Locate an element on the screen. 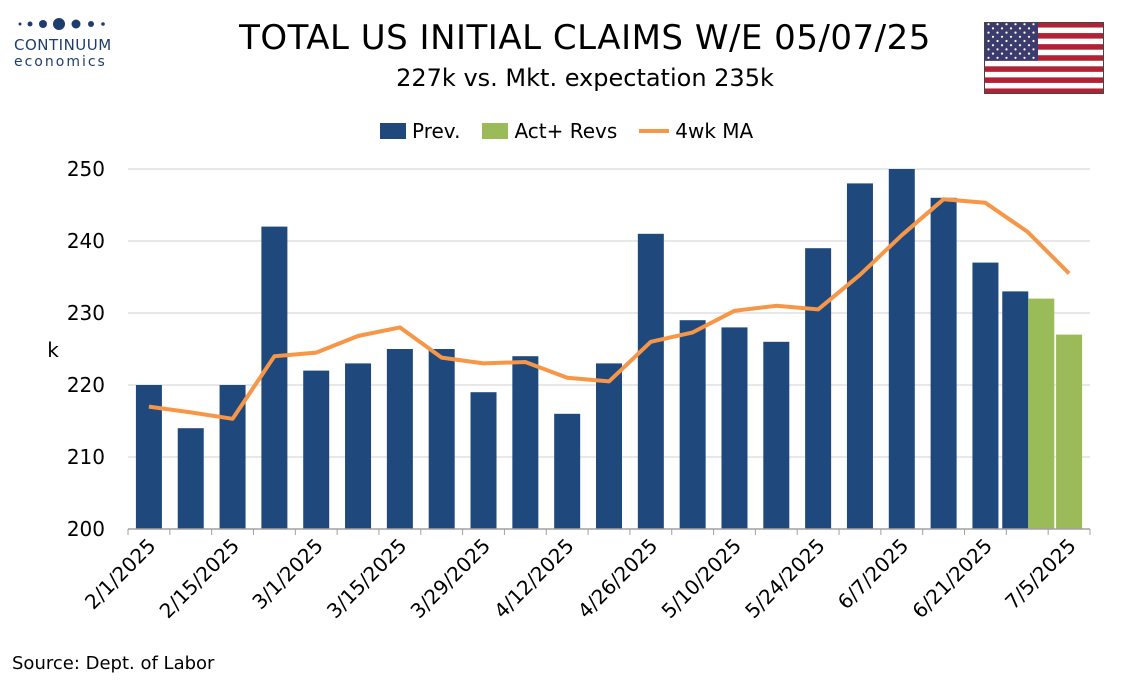  y-tick-label: 210 is located at coordinates (86, 457).